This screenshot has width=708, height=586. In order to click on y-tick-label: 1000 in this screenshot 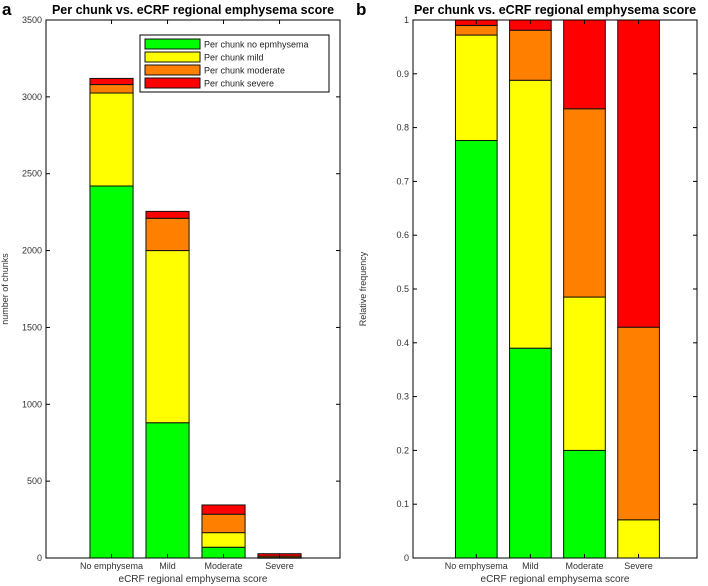, I will do `click(32, 404)`.